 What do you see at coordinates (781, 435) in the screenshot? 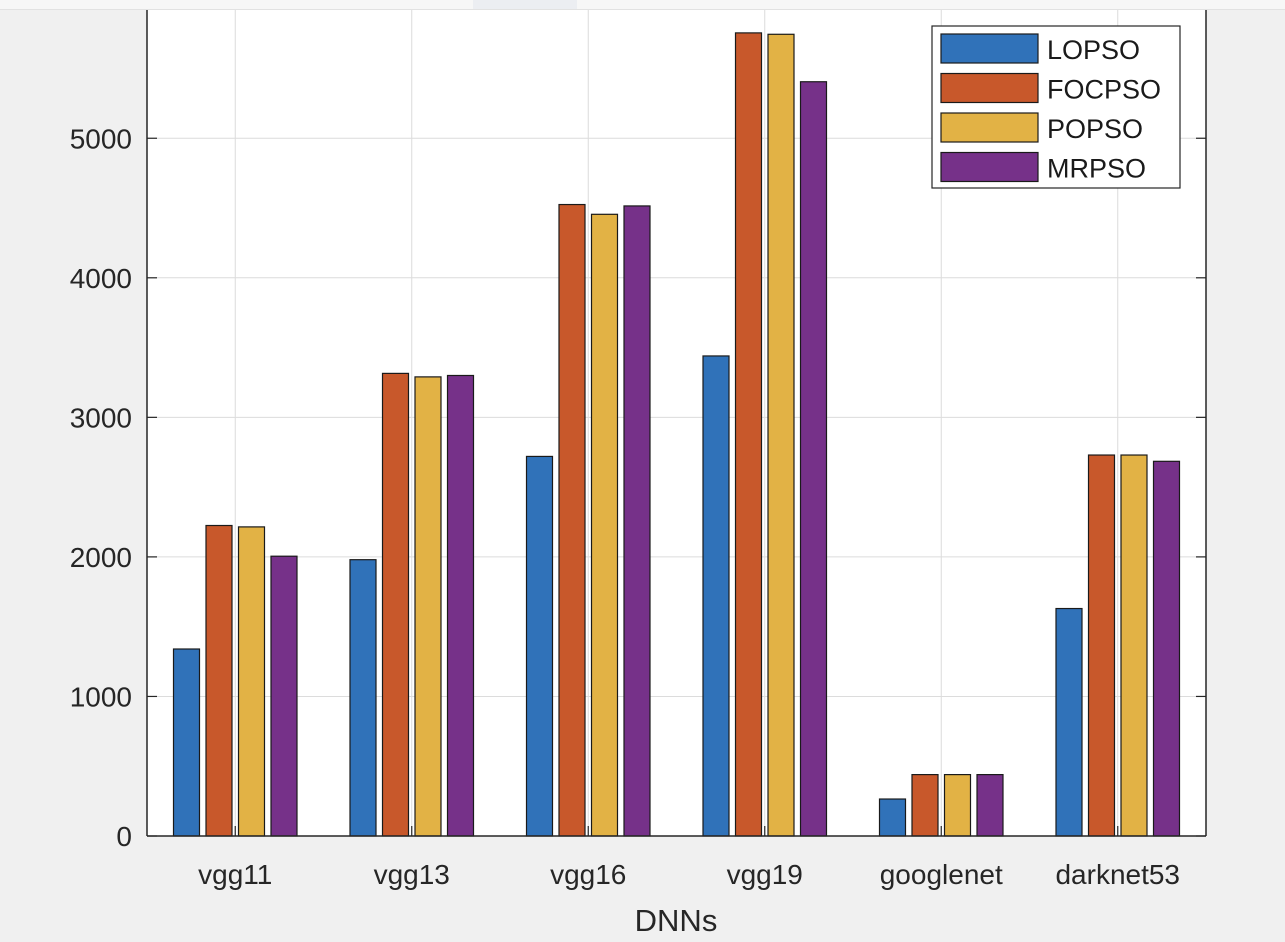
I see `bar-popso-vgg19` at bounding box center [781, 435].